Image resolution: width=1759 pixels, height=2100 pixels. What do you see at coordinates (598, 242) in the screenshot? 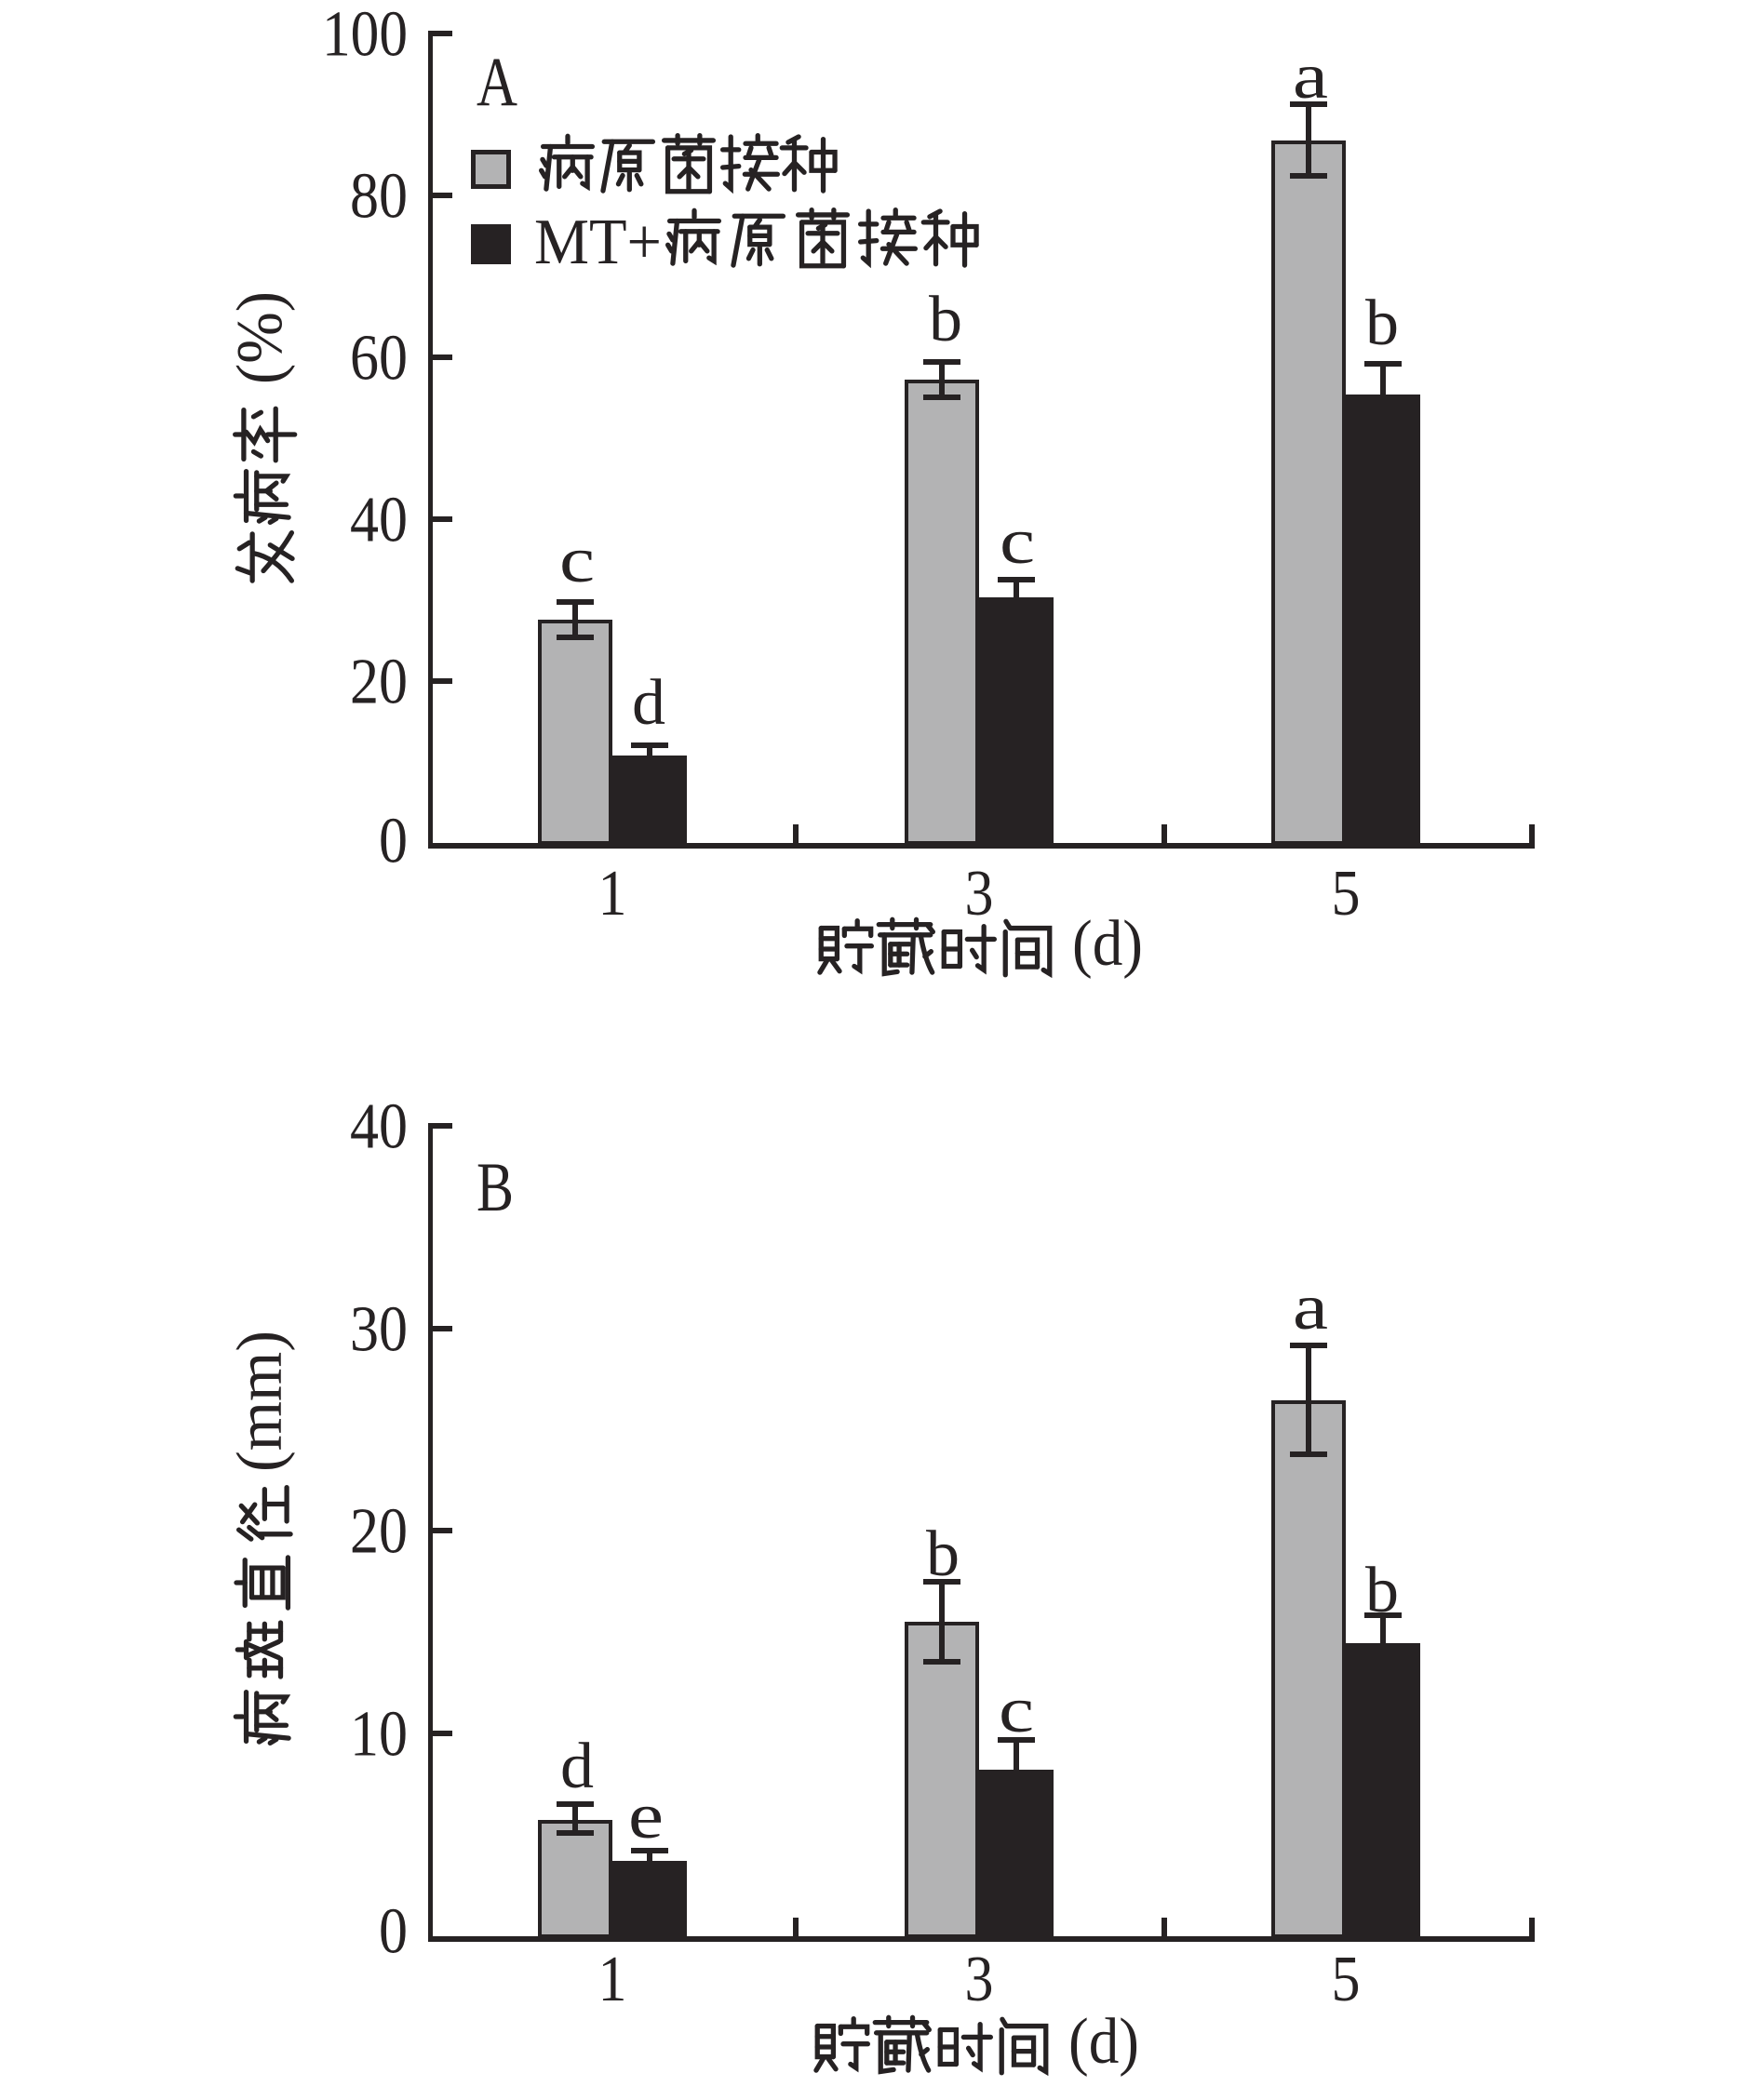
I see `svg-text: MT+` at bounding box center [598, 242].